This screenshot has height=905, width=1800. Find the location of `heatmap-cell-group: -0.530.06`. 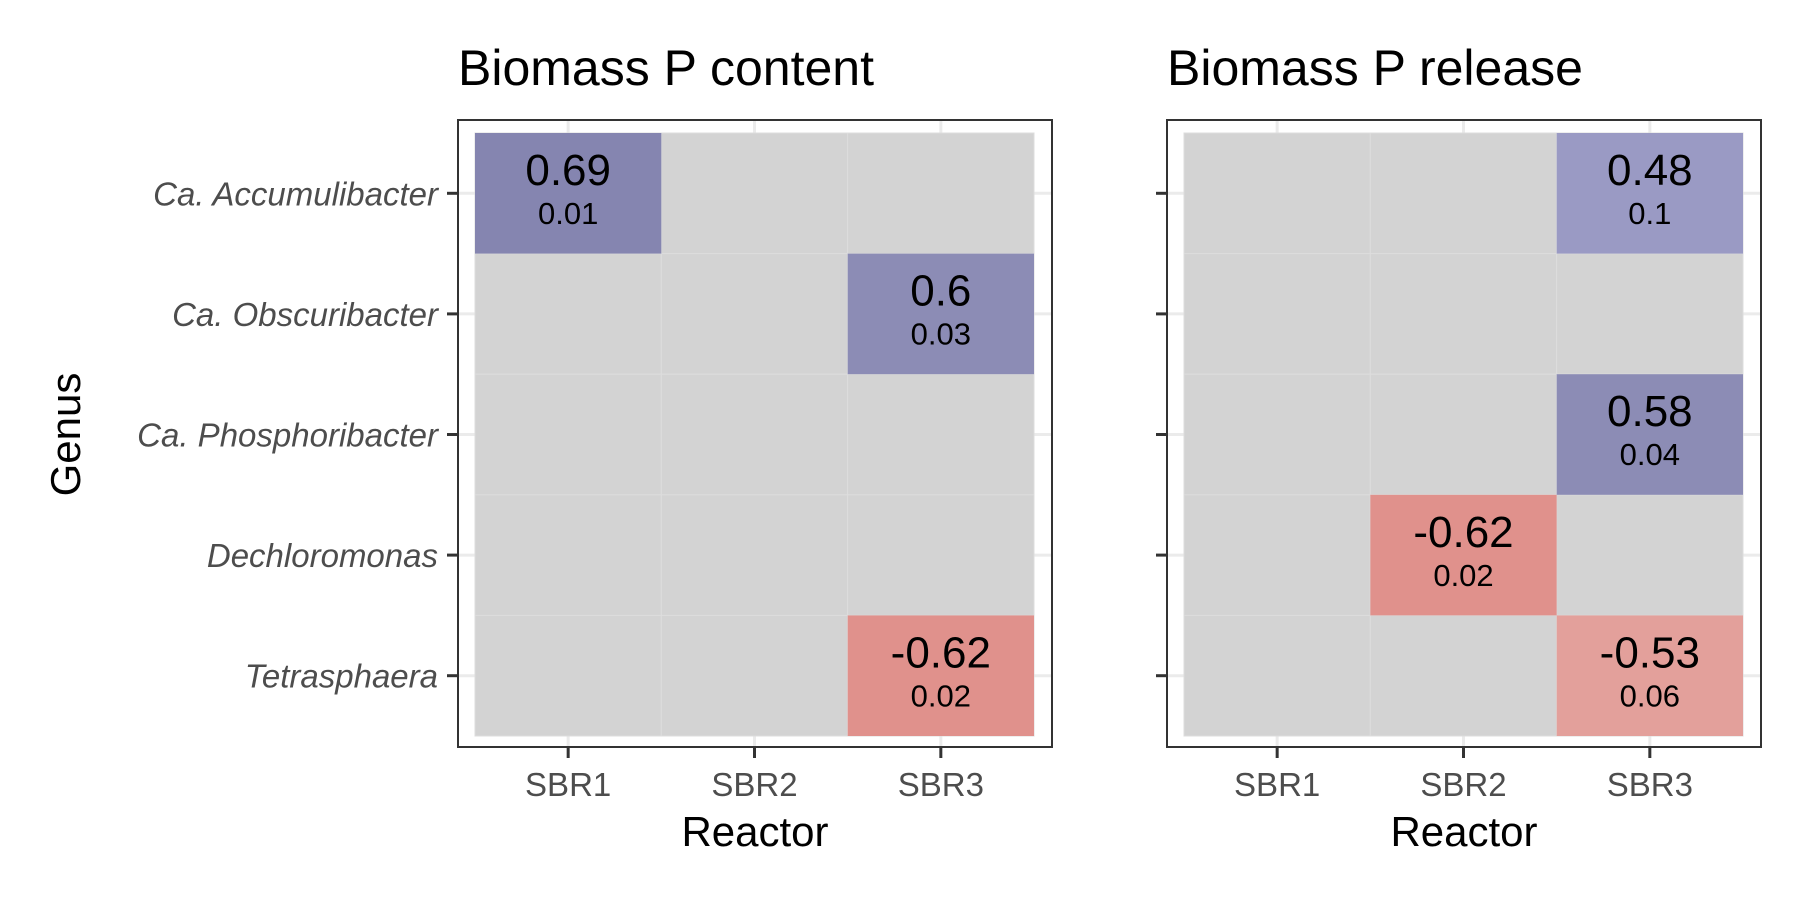

heatmap-cell-group: -0.530.06 is located at coordinates (1649, 675).